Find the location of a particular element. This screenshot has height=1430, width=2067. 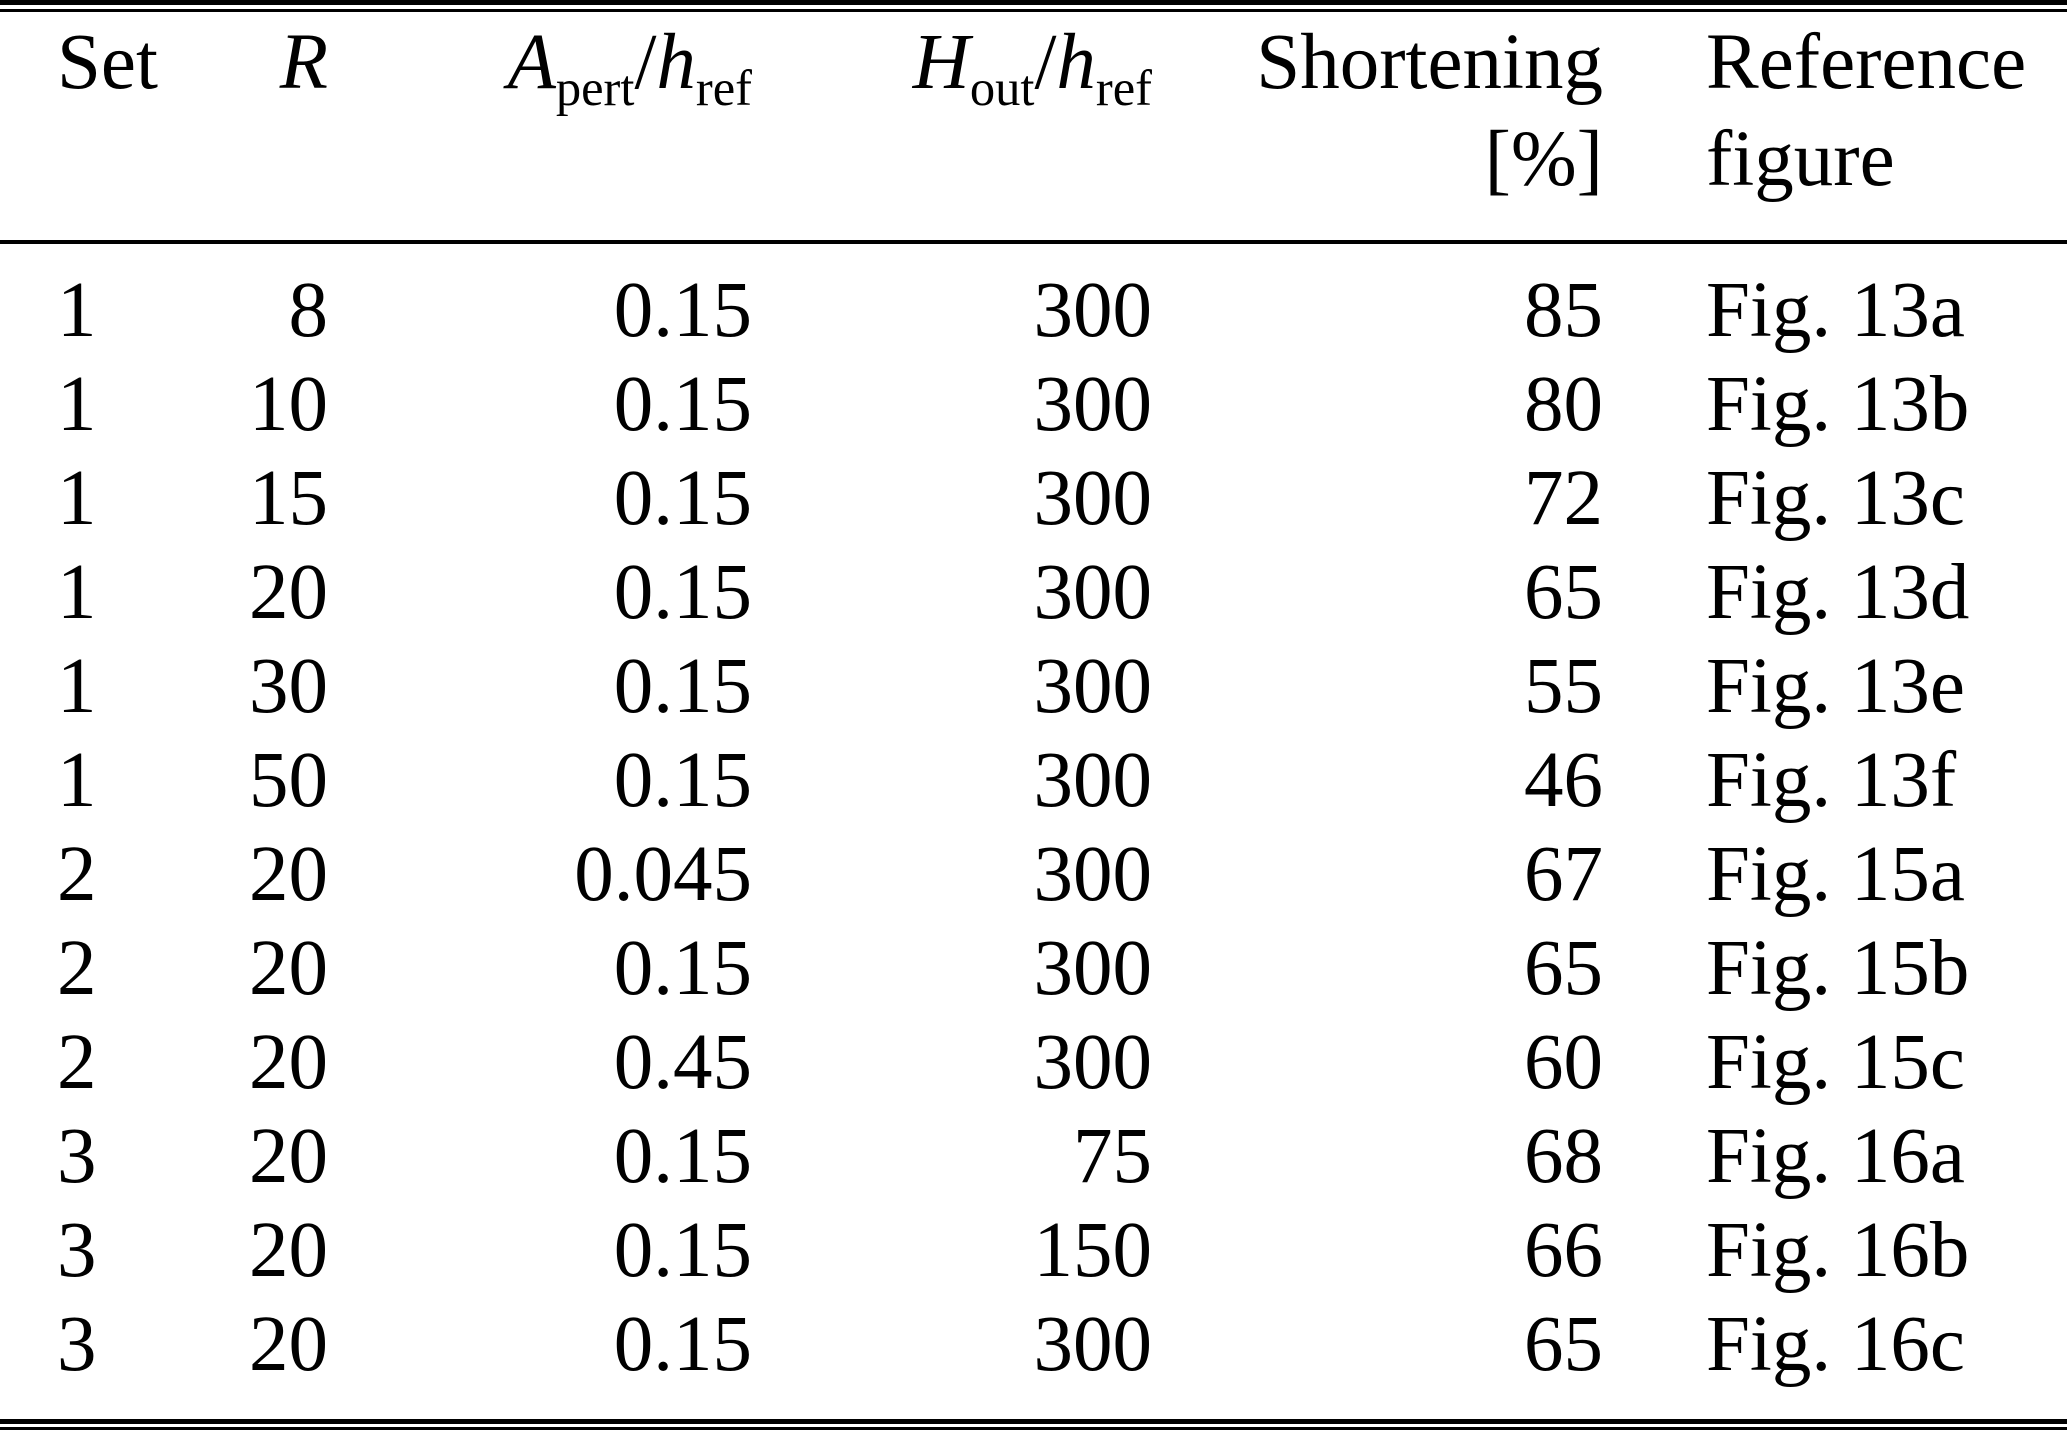

col-header-reference-line2: figure is located at coordinates (1800, 159).